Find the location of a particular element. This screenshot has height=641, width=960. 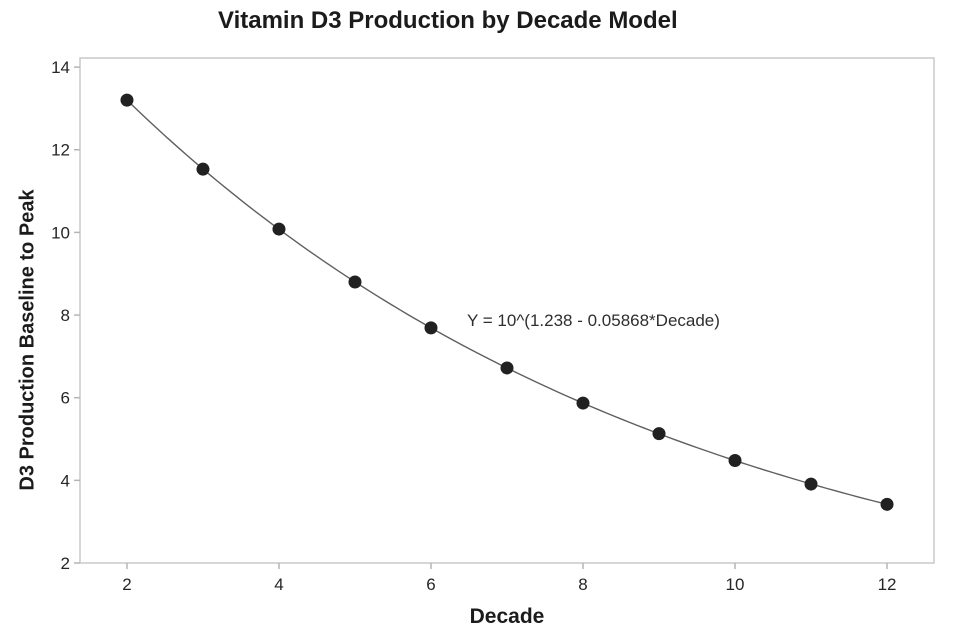

y-tick-label: 2 is located at coordinates (65, 563).